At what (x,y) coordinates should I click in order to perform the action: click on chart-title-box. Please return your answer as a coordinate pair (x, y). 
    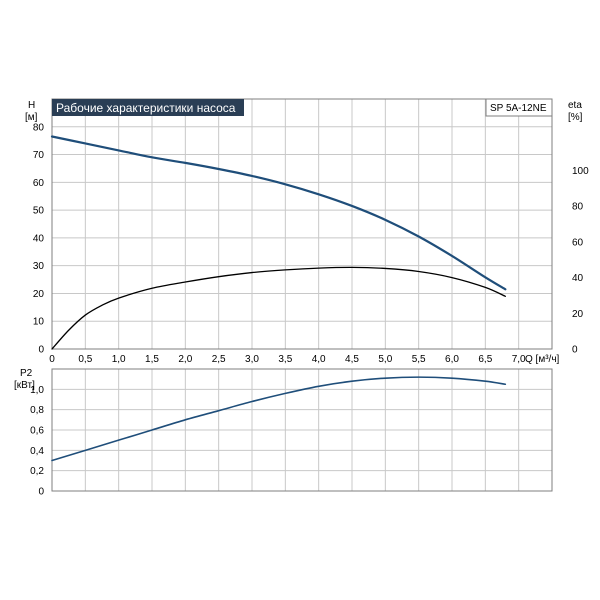
    Looking at the image, I should click on (148, 107).